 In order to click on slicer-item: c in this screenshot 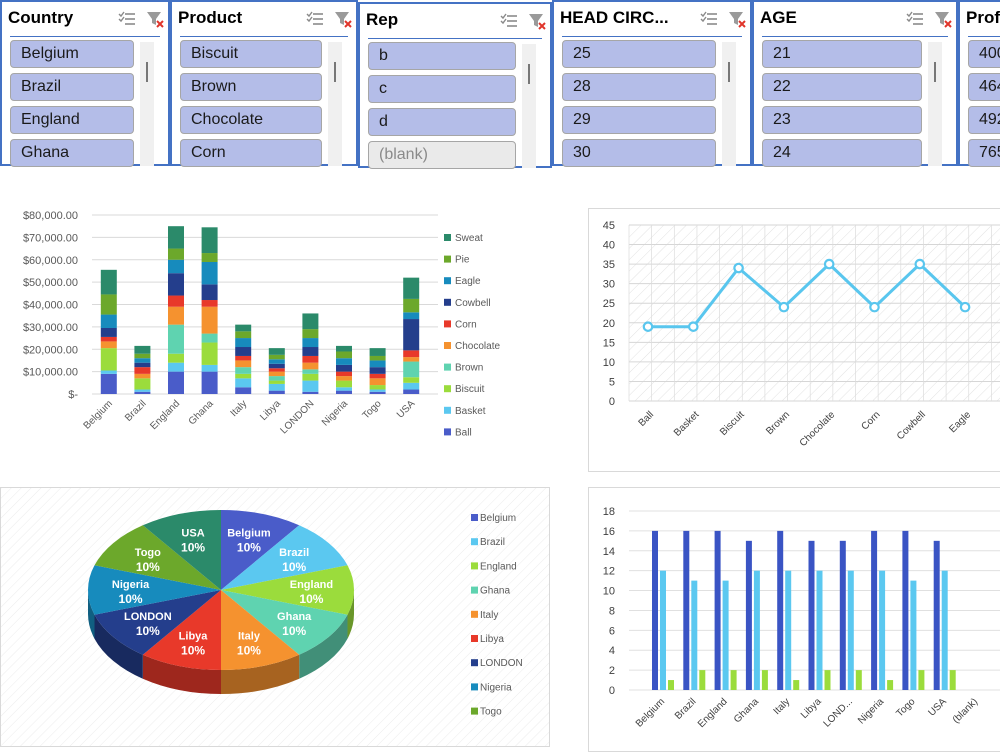, I will do `click(442, 89)`.